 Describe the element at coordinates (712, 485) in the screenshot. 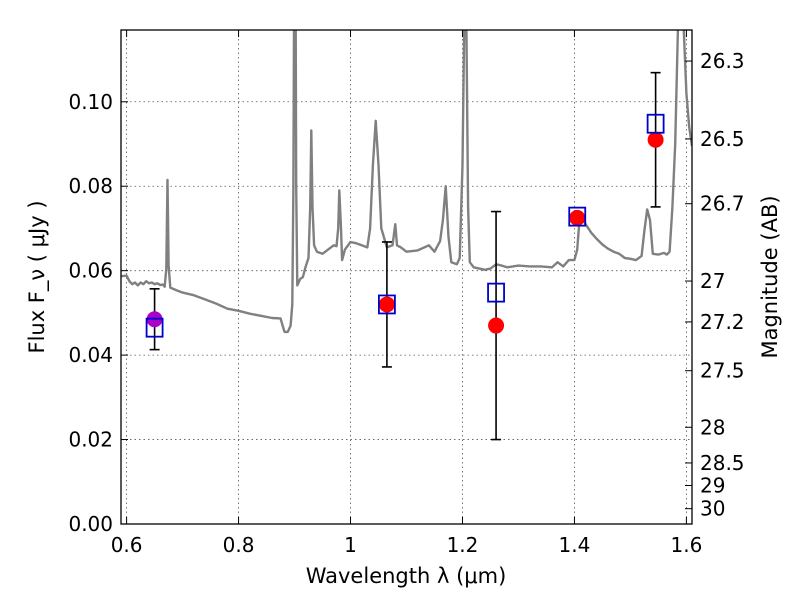

I see `mag-tick-label: 29` at that location.